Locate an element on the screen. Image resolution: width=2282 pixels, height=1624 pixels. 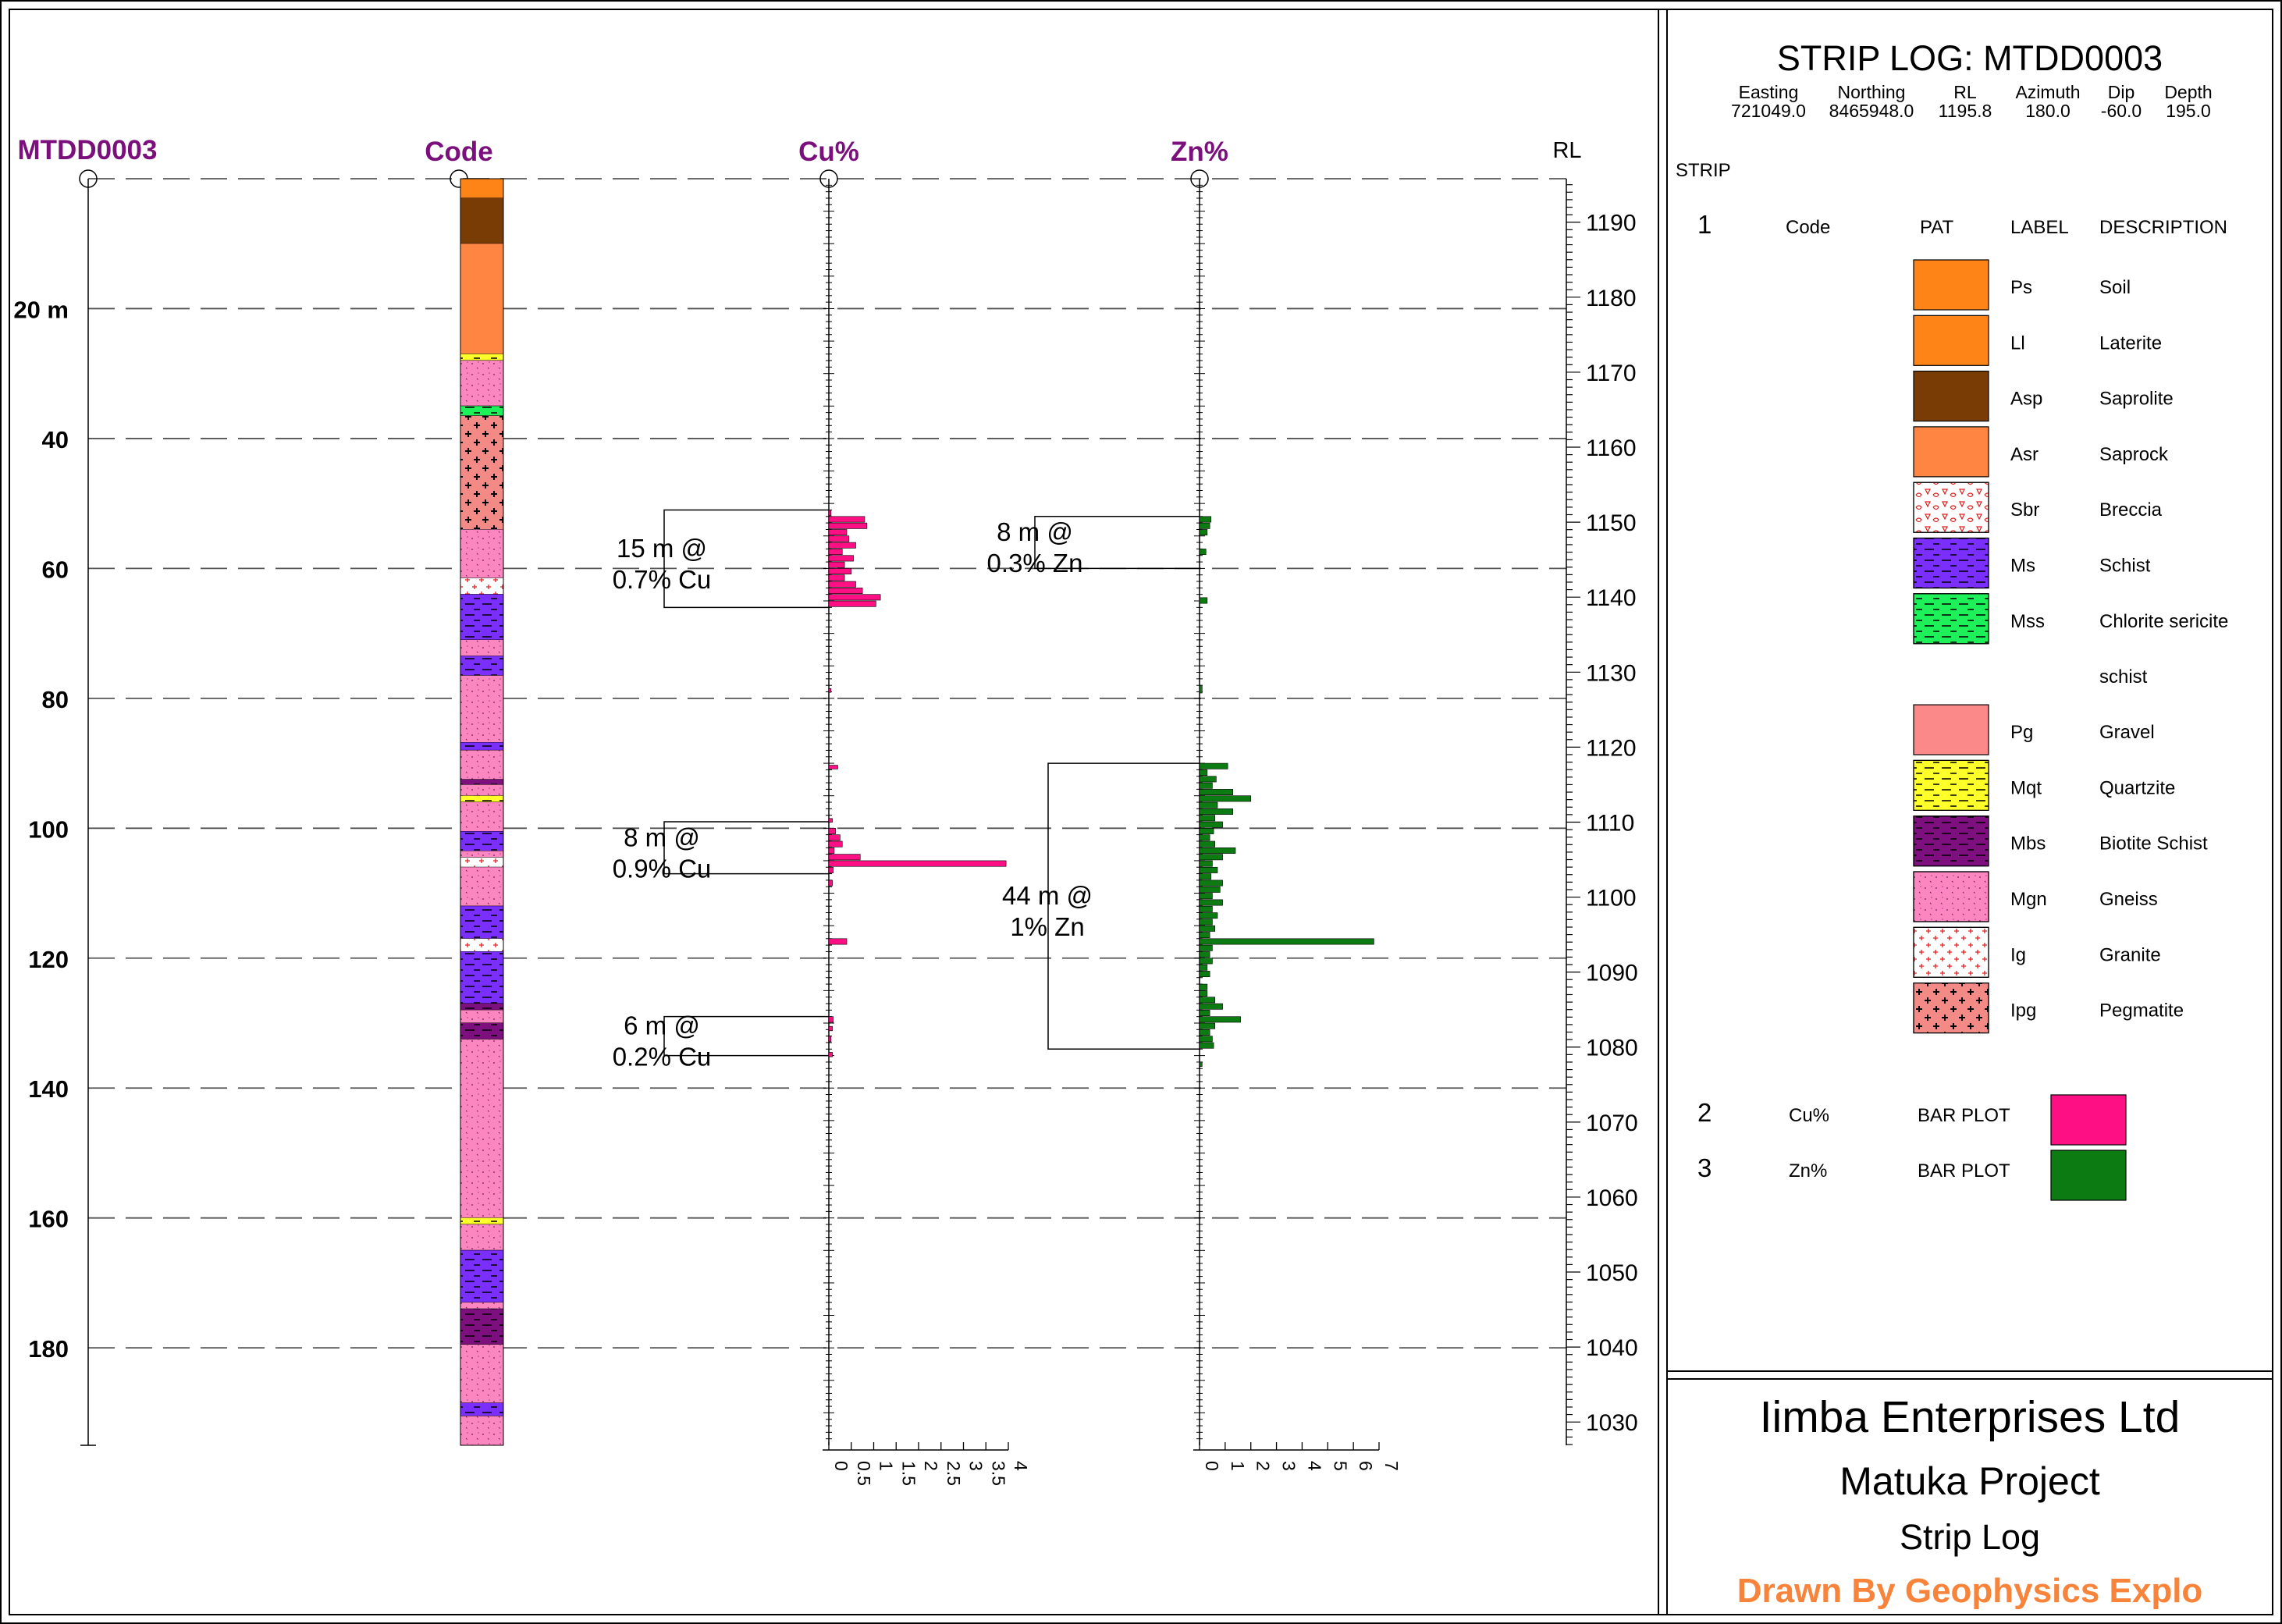
code-column-title: Code is located at coordinates (459, 152).